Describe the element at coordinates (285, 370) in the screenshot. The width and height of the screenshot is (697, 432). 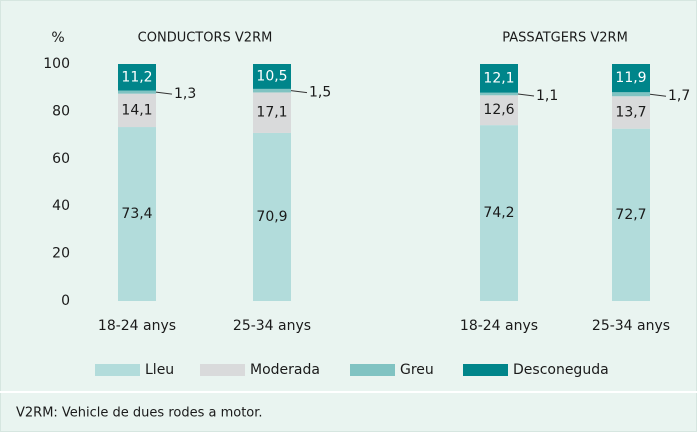
I see `legend-label: Moderada` at that location.